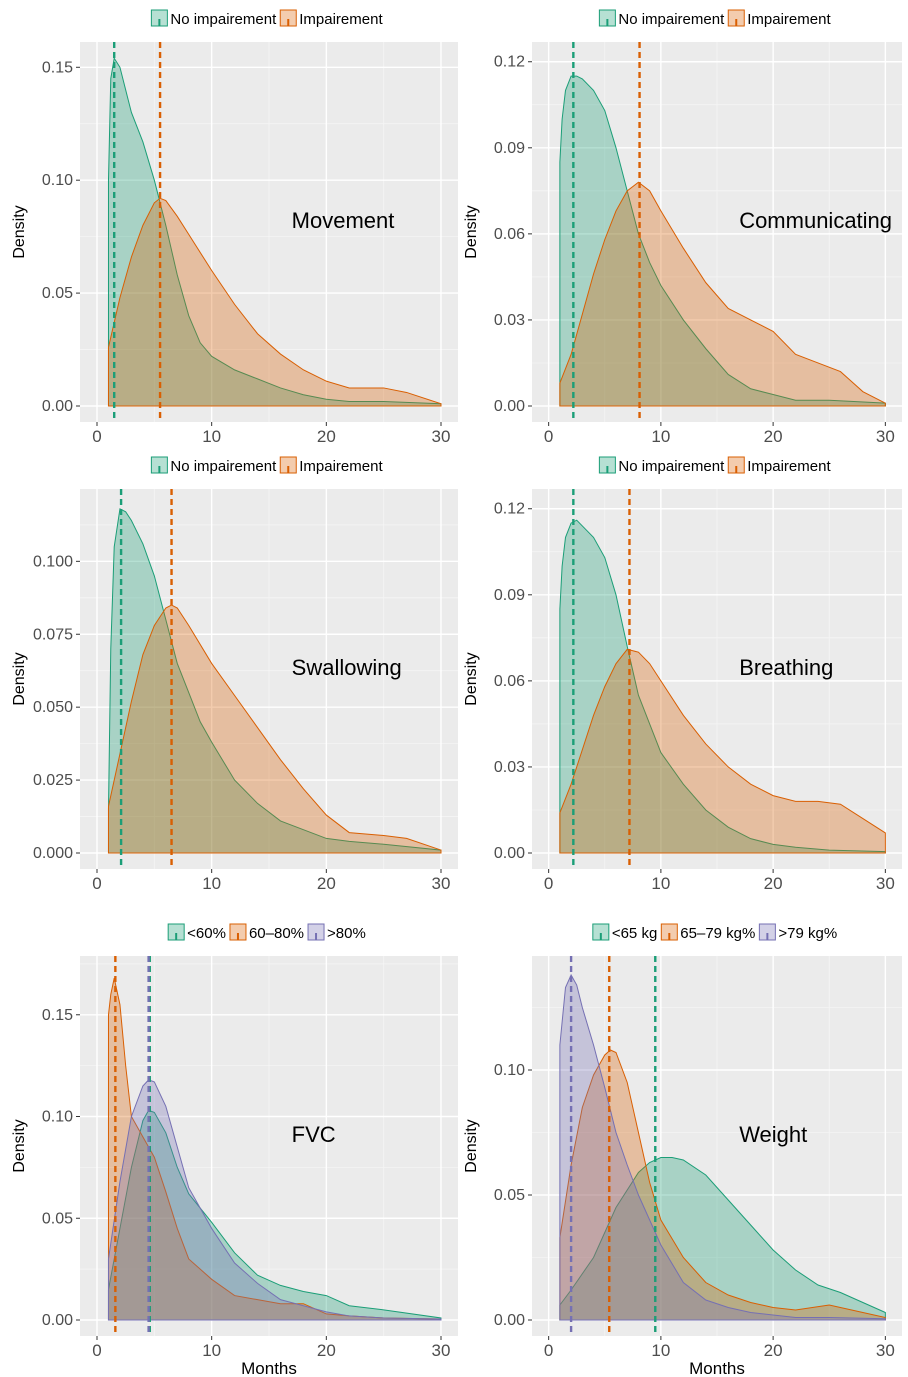  What do you see at coordinates (786, 667) in the screenshot?
I see `panel-label: Breathing` at bounding box center [786, 667].